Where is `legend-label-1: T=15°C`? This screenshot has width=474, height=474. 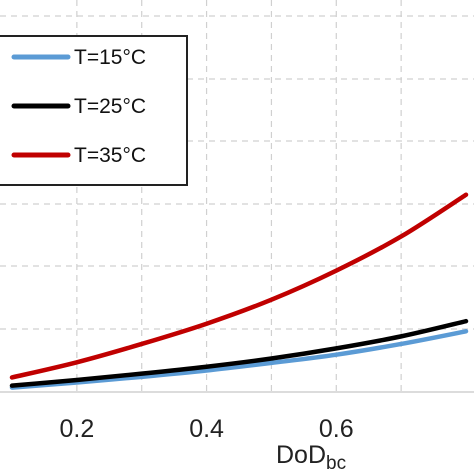 legend-label-1: T=15°C is located at coordinates (110, 57).